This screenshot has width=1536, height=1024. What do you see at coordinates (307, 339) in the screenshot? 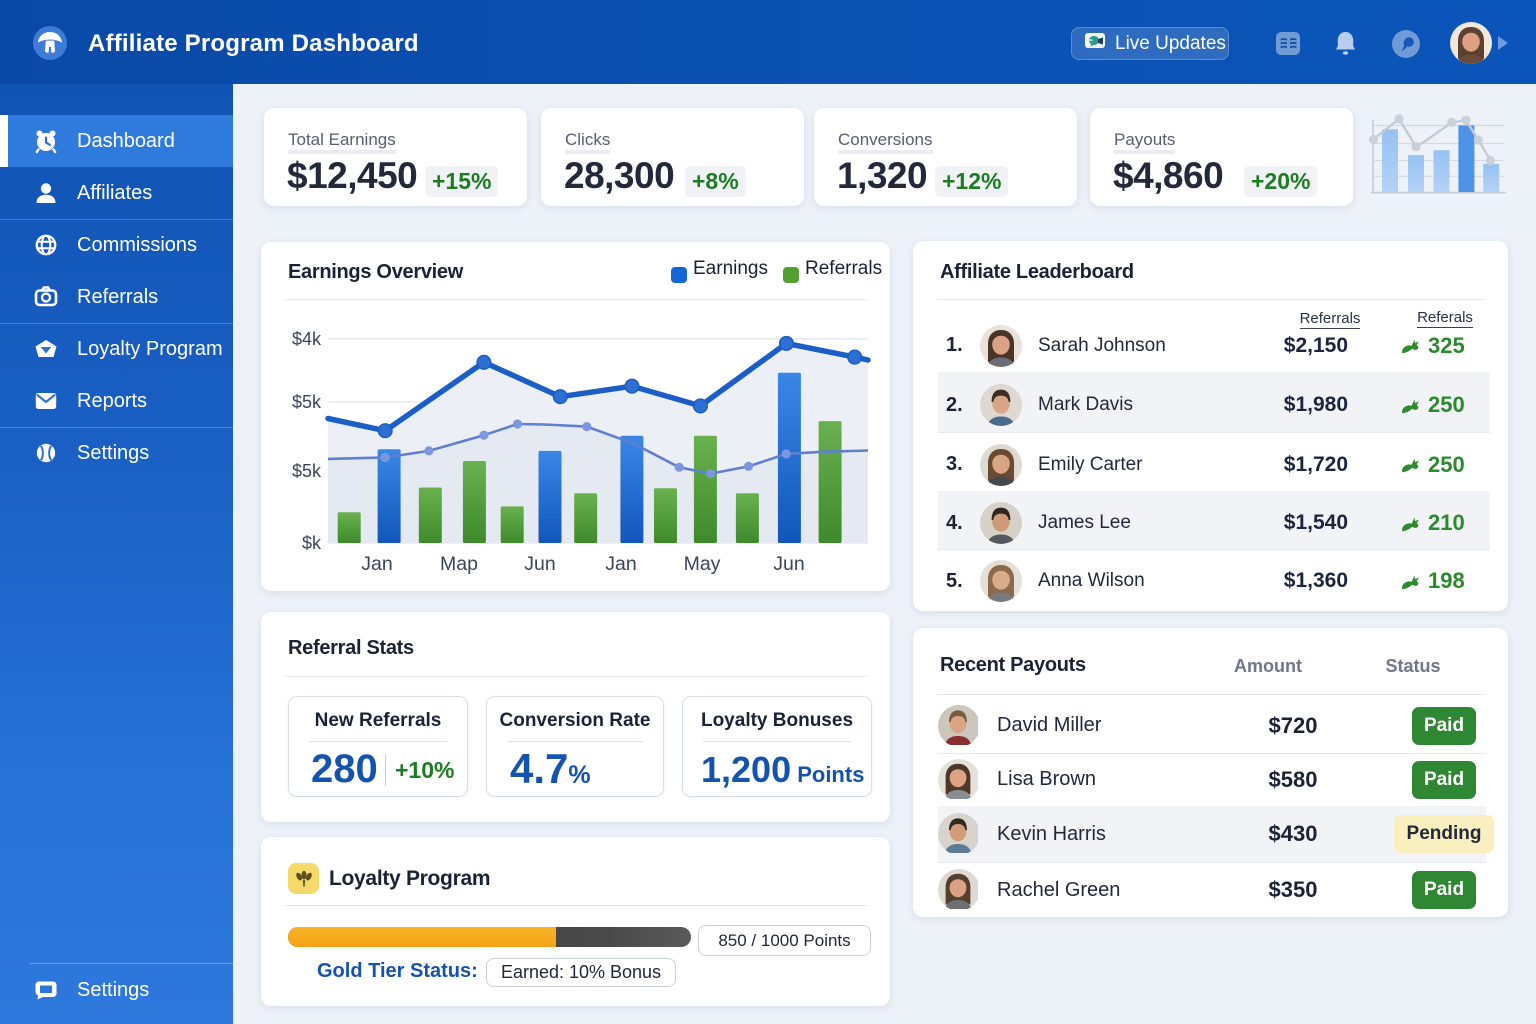
I see `svg-text: $4k` at bounding box center [307, 339].